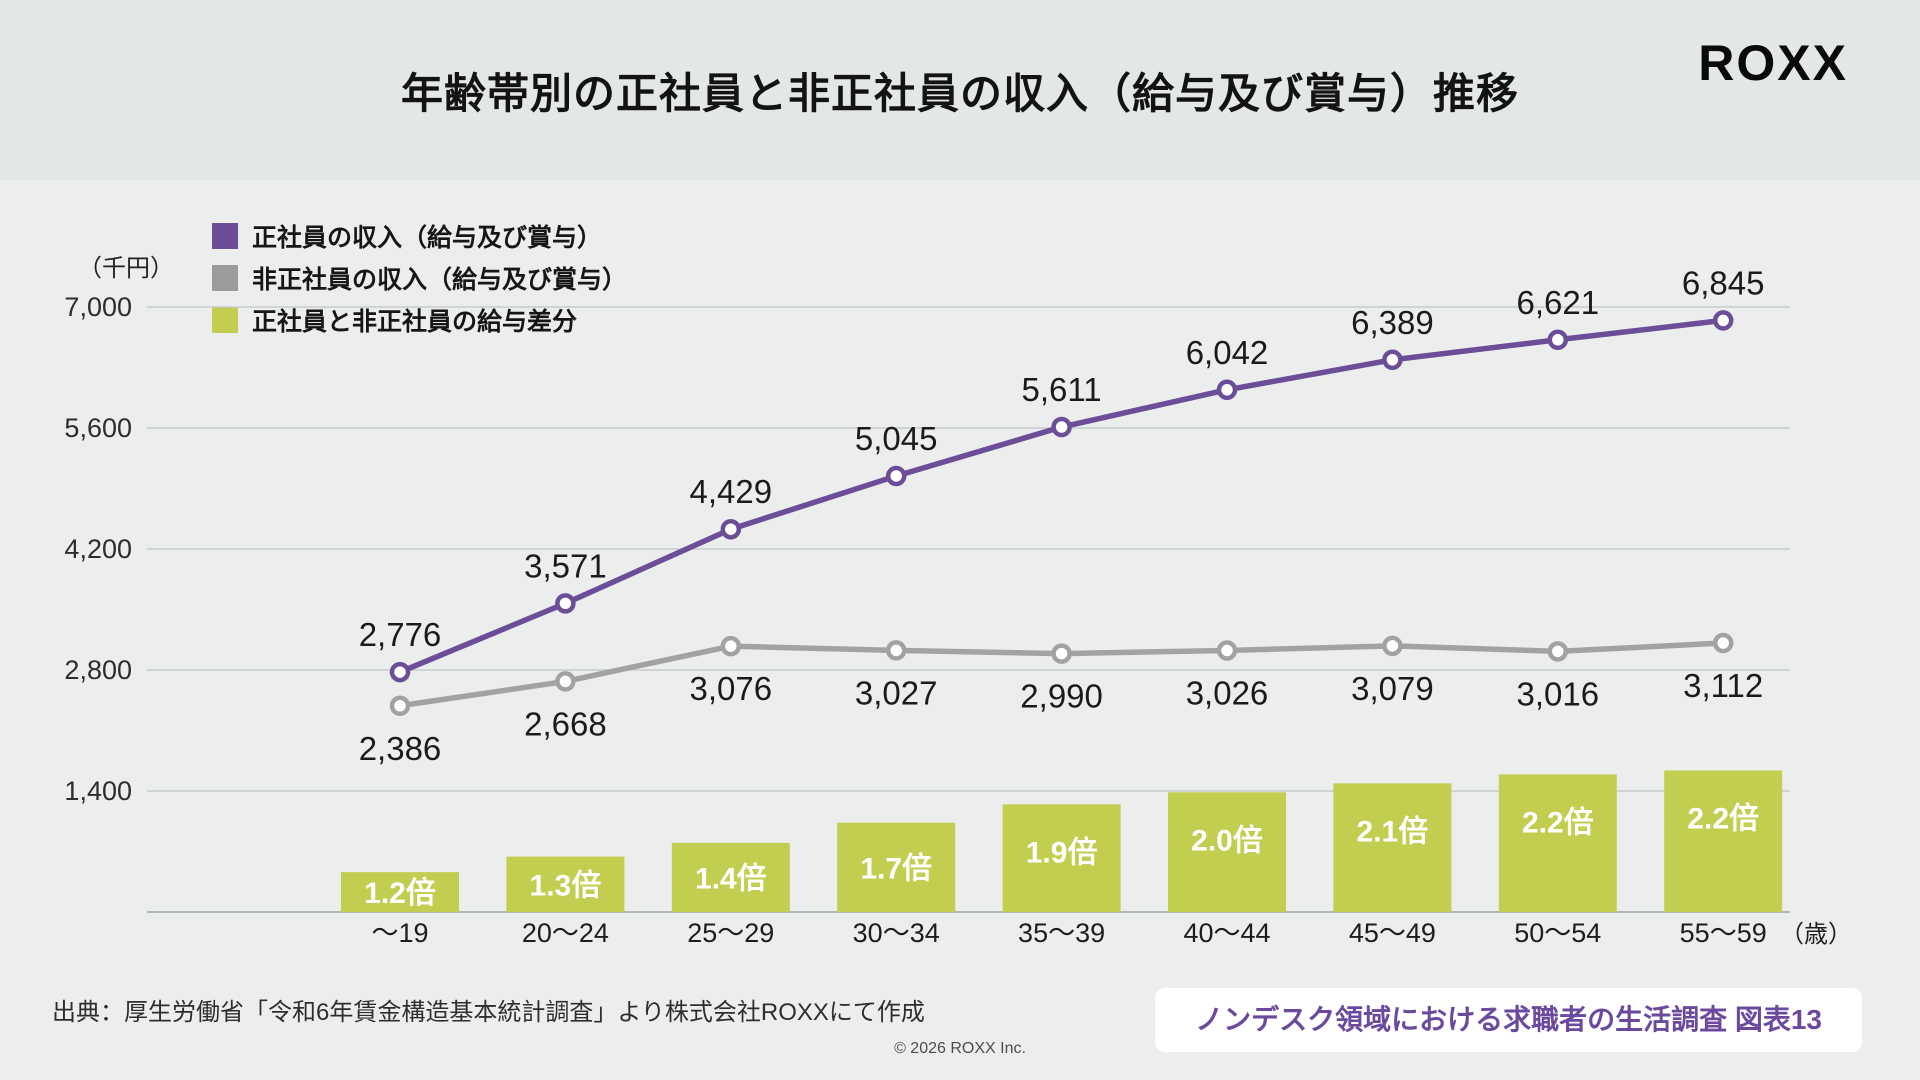 This screenshot has height=1080, width=1920. Describe the element at coordinates (1062, 389) in the screenshot. I see `regular-value-label: 5,611` at that location.